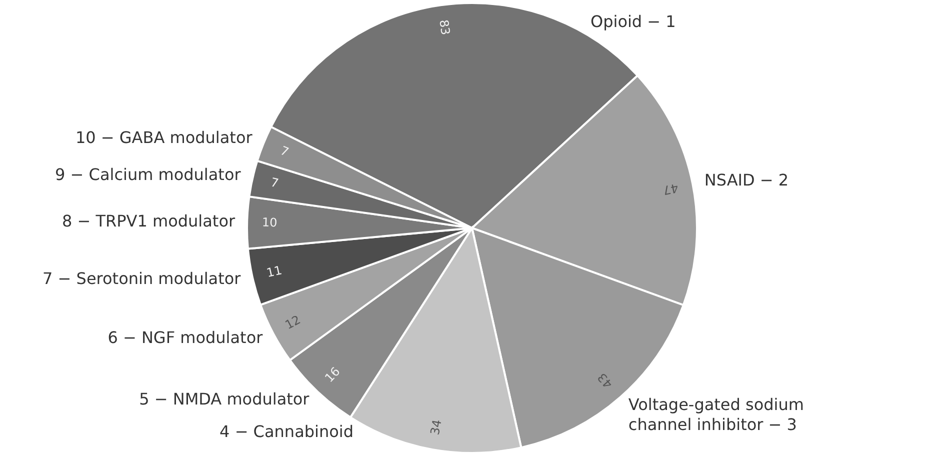 The height and width of the screenshot is (456, 944). What do you see at coordinates (444, 27) in the screenshot?
I see `data-label: 83` at bounding box center [444, 27].